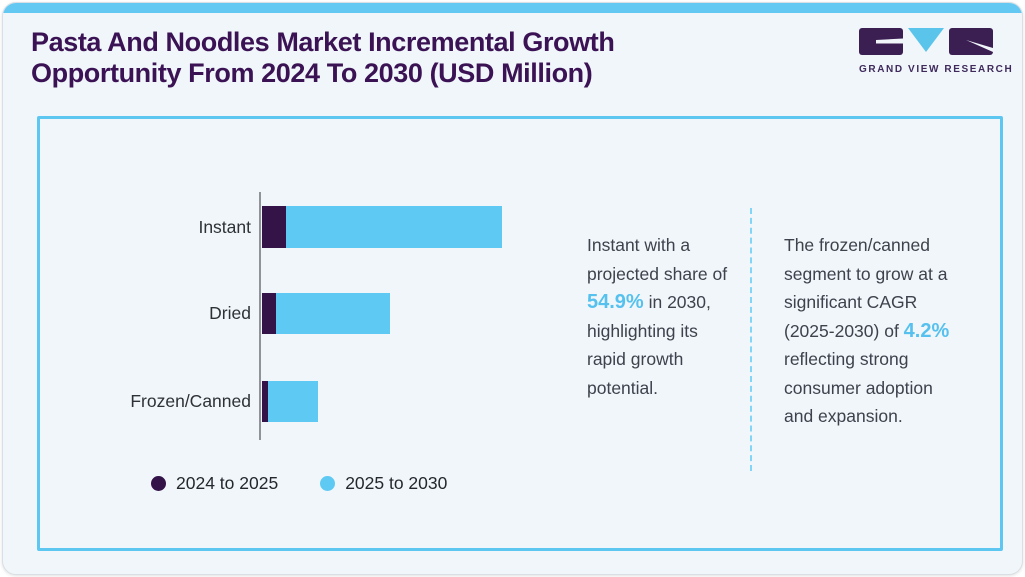 This screenshot has width=1025, height=577. I want to click on legend-item-2024-2025: 2024 to 2025, so click(214, 483).